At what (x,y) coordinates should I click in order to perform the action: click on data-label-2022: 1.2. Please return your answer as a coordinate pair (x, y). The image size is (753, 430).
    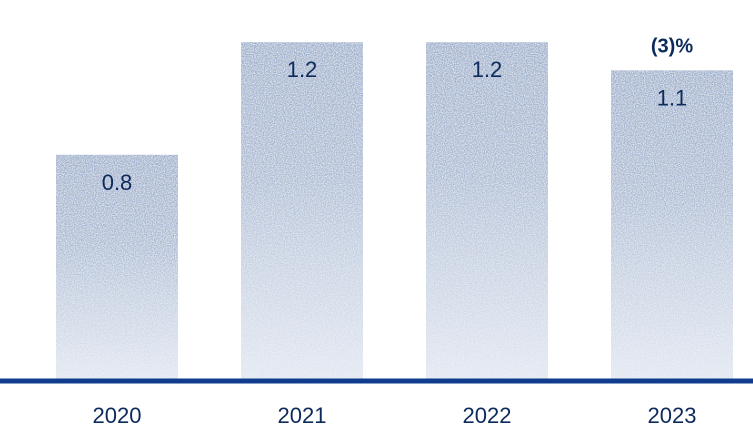
    Looking at the image, I should click on (487, 69).